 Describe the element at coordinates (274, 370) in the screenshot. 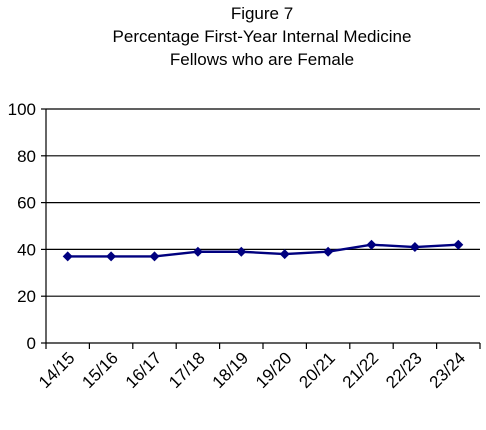

I see `x-tick-label: 19/20` at that location.